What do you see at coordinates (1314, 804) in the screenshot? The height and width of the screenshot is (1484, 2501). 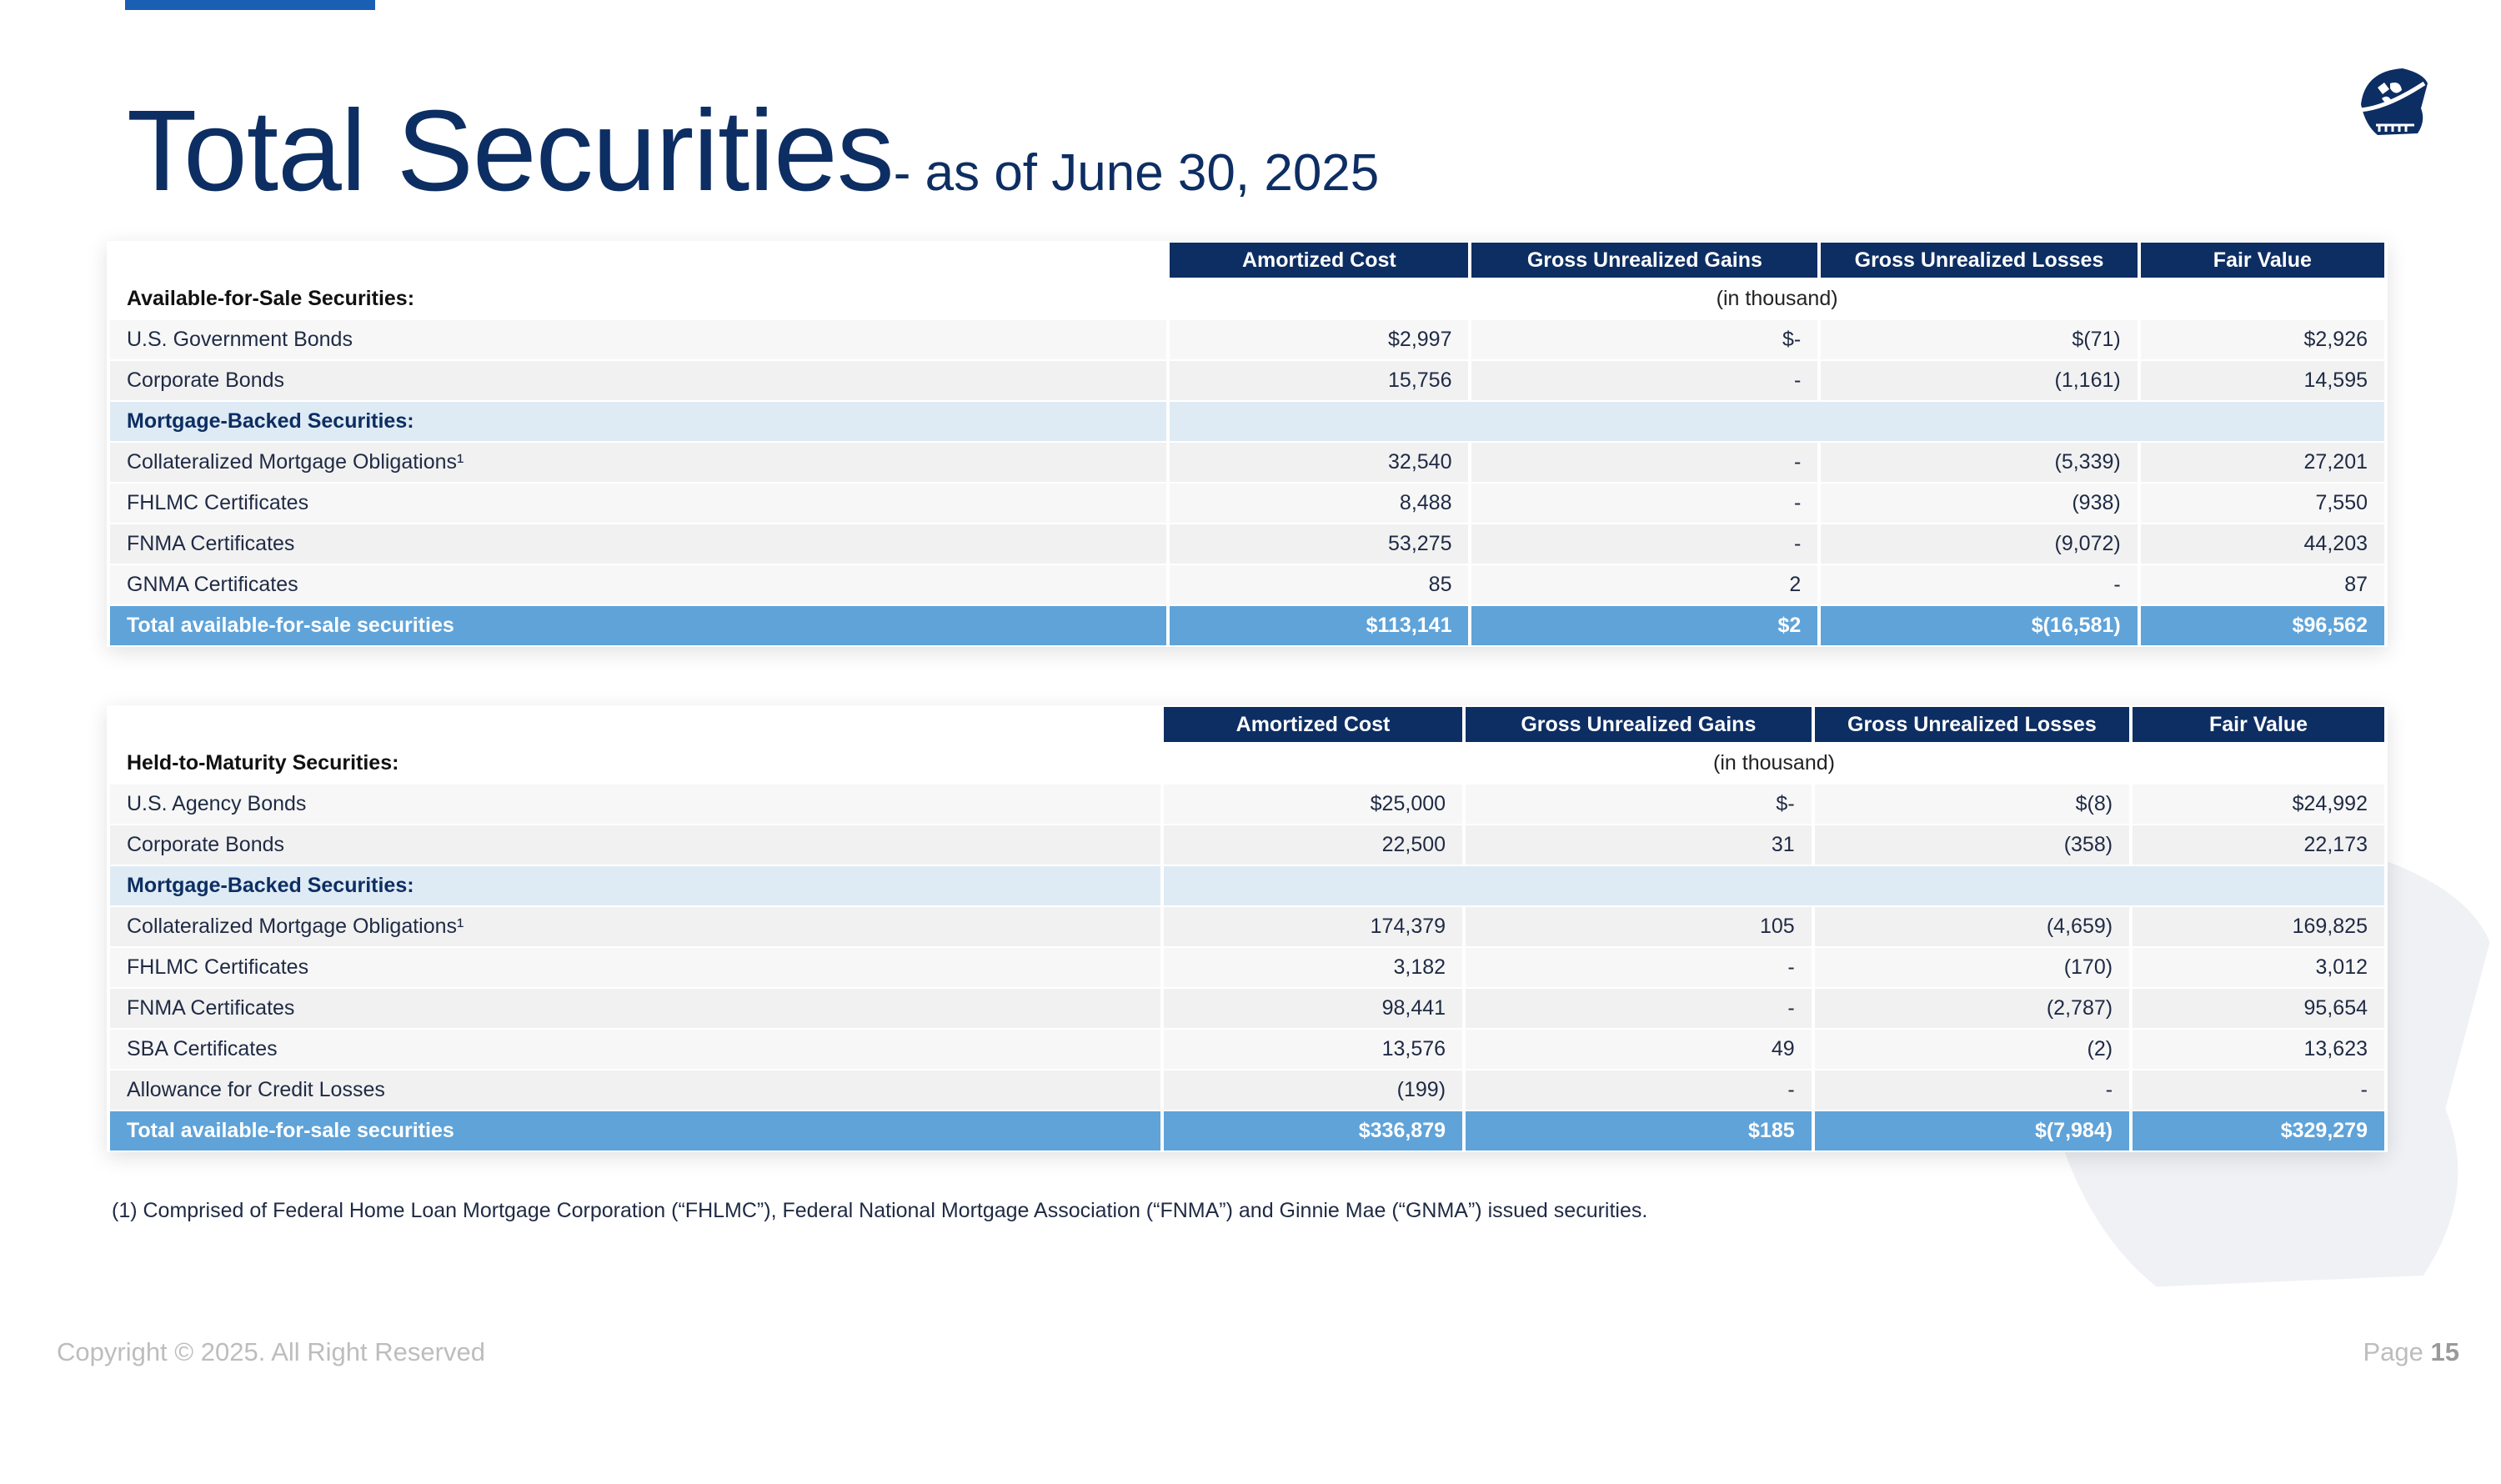 I see `value-cell: $25,000` at bounding box center [1314, 804].